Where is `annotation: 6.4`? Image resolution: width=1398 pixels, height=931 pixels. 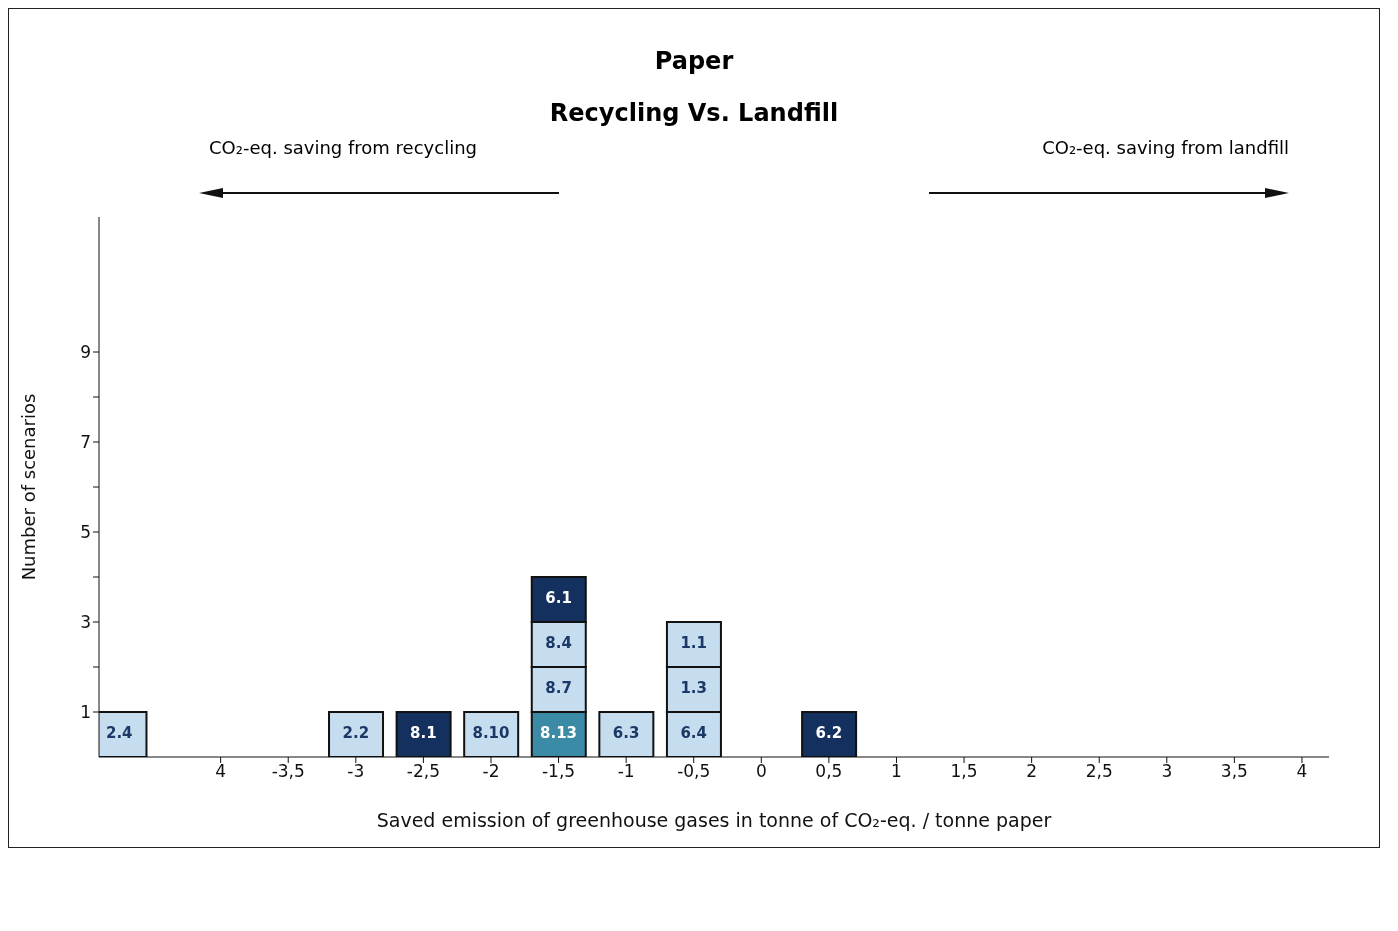 annotation: 6.4 is located at coordinates (694, 732).